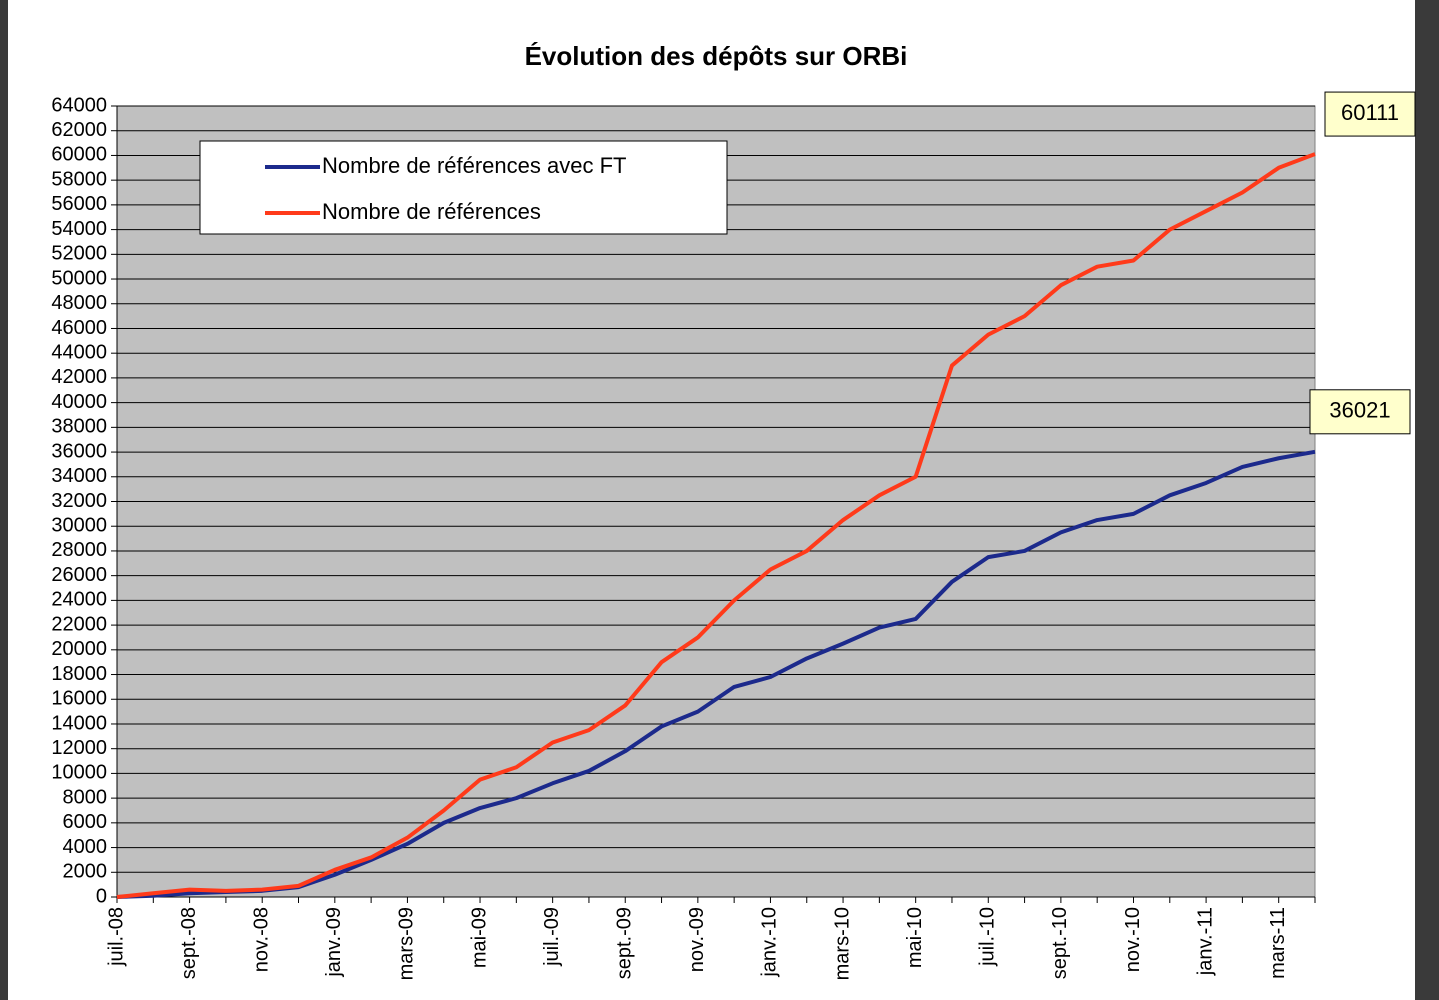  Describe the element at coordinates (79, 723) in the screenshot. I see `y-tick-label: 14000` at that location.